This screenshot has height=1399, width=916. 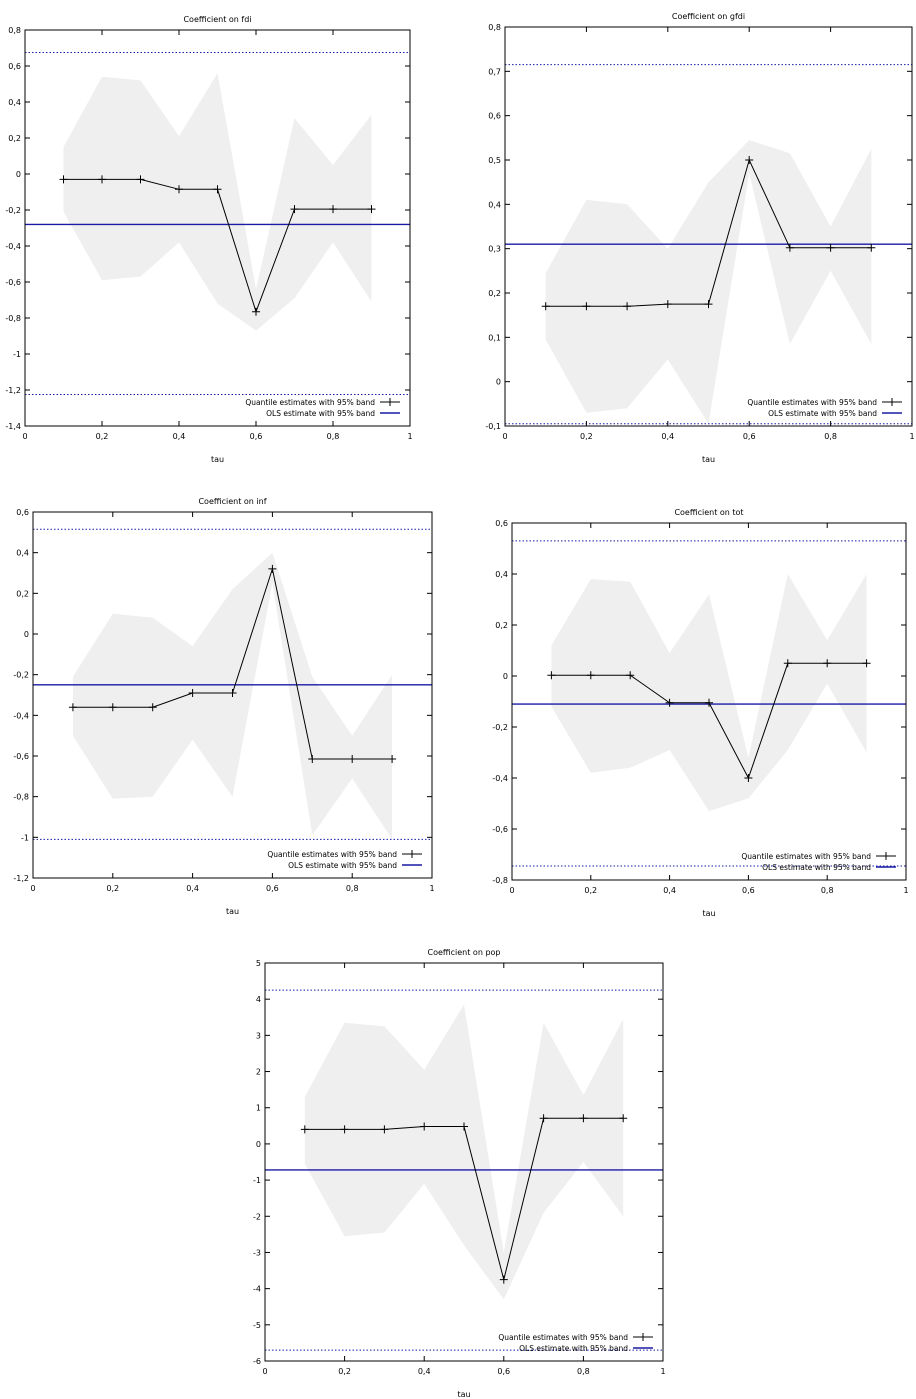 What do you see at coordinates (13, 426) in the screenshot?
I see `y-tick-label: -1,4` at bounding box center [13, 426].